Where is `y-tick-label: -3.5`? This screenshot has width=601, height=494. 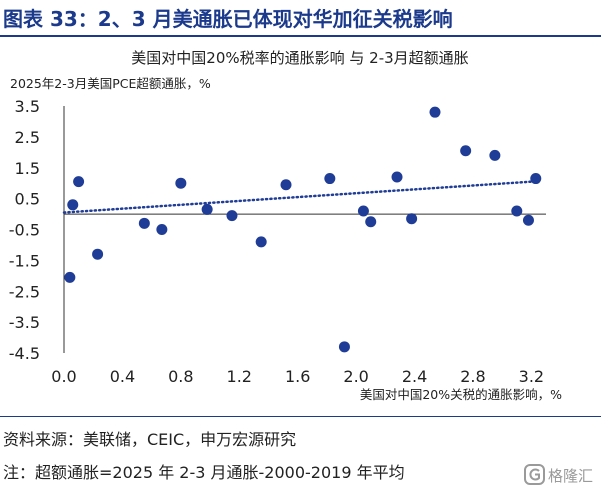
y-tick-label: -3.5 is located at coordinates (24, 322).